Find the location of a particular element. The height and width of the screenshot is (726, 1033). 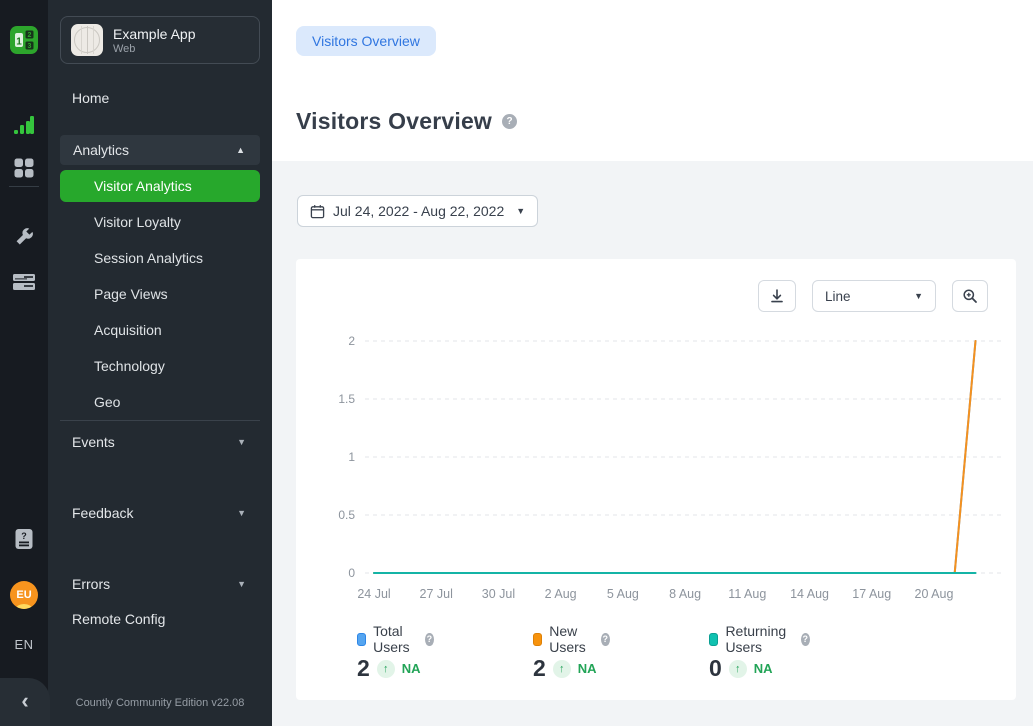

sidebar-item-acquisition: Acquisition is located at coordinates (160, 330).